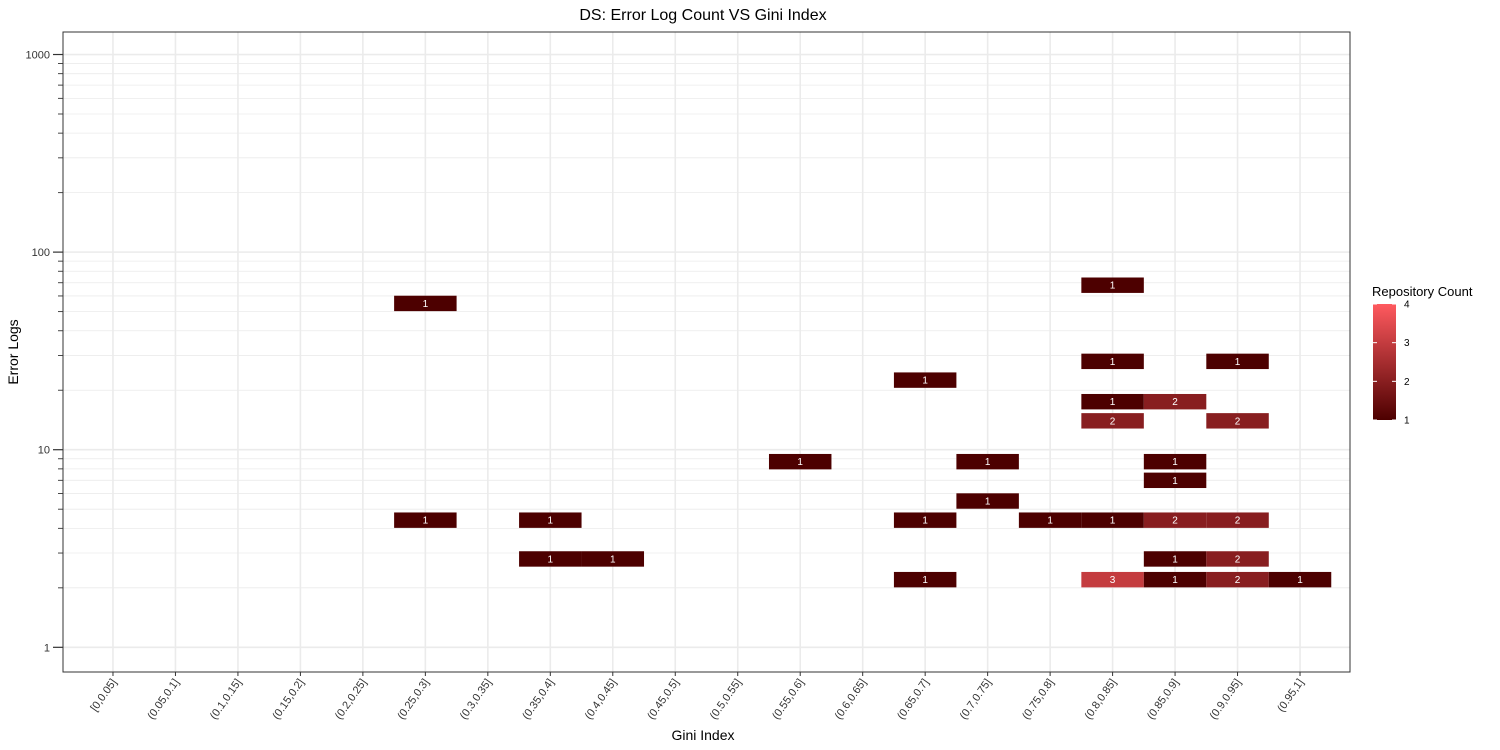 This screenshot has width=1500, height=750. What do you see at coordinates (1384, 362) in the screenshot?
I see `legend-color-bar` at bounding box center [1384, 362].